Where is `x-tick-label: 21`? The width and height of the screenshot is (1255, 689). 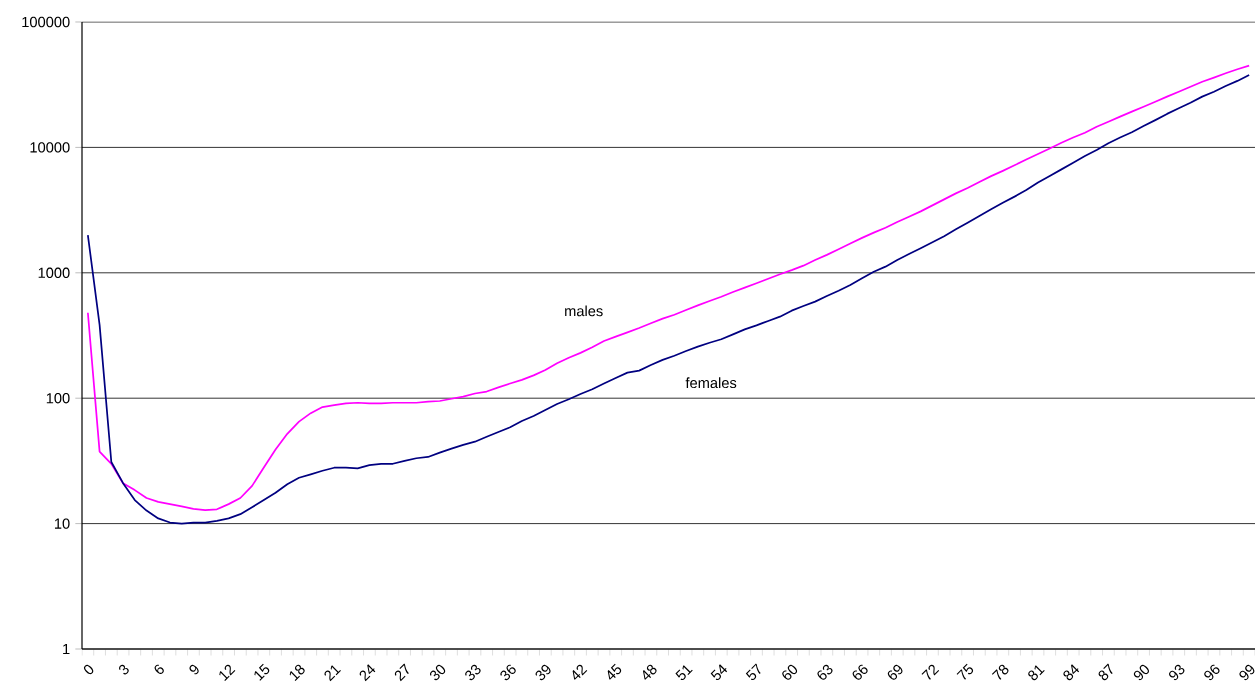
x-tick-label: 21 is located at coordinates (332, 673).